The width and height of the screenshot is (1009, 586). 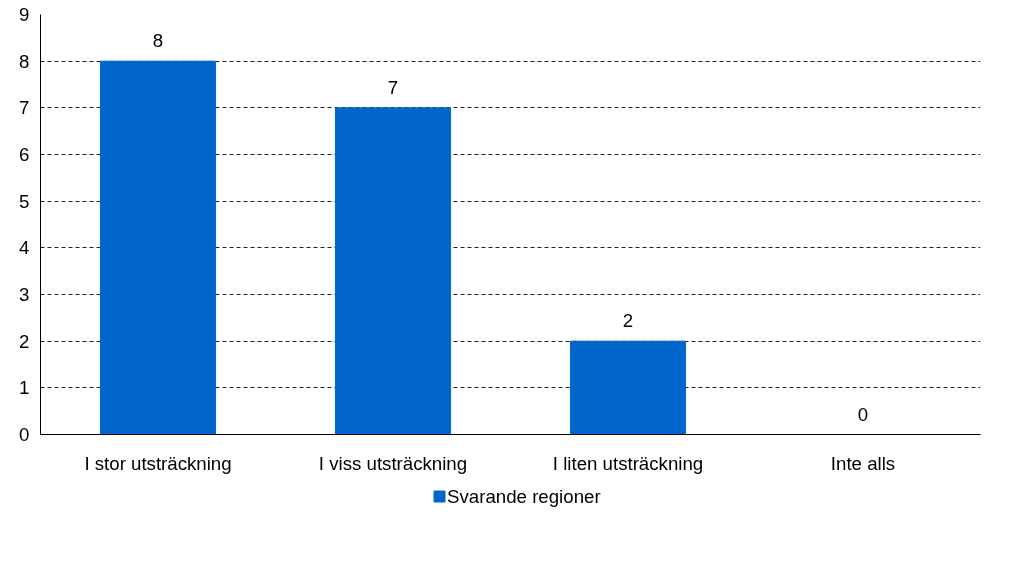 I want to click on x-tick-label: I viss utsträckning, so click(x=393, y=463).